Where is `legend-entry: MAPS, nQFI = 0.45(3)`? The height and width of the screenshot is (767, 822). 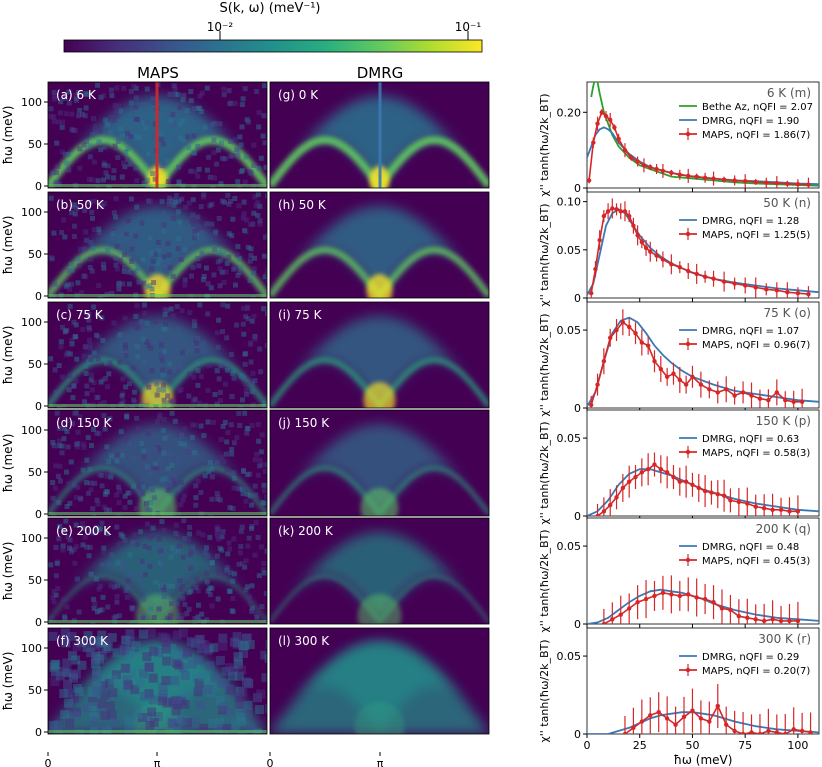 legend-entry: MAPS, nQFI = 0.45(3) is located at coordinates (756, 561).